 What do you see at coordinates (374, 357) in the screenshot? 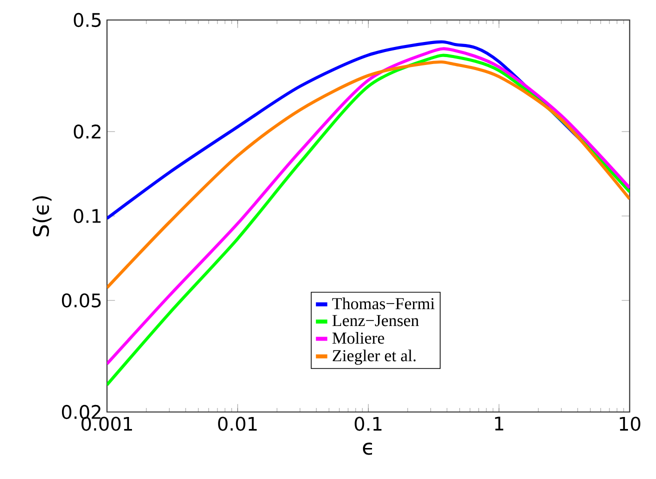
I see `legend-label: Ziegler et al.` at bounding box center [374, 357].